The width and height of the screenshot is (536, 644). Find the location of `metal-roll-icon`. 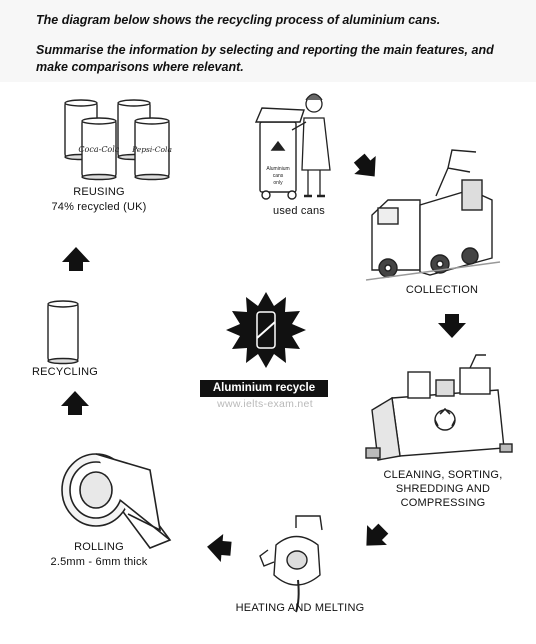

metal-roll-icon is located at coordinates (116, 501).